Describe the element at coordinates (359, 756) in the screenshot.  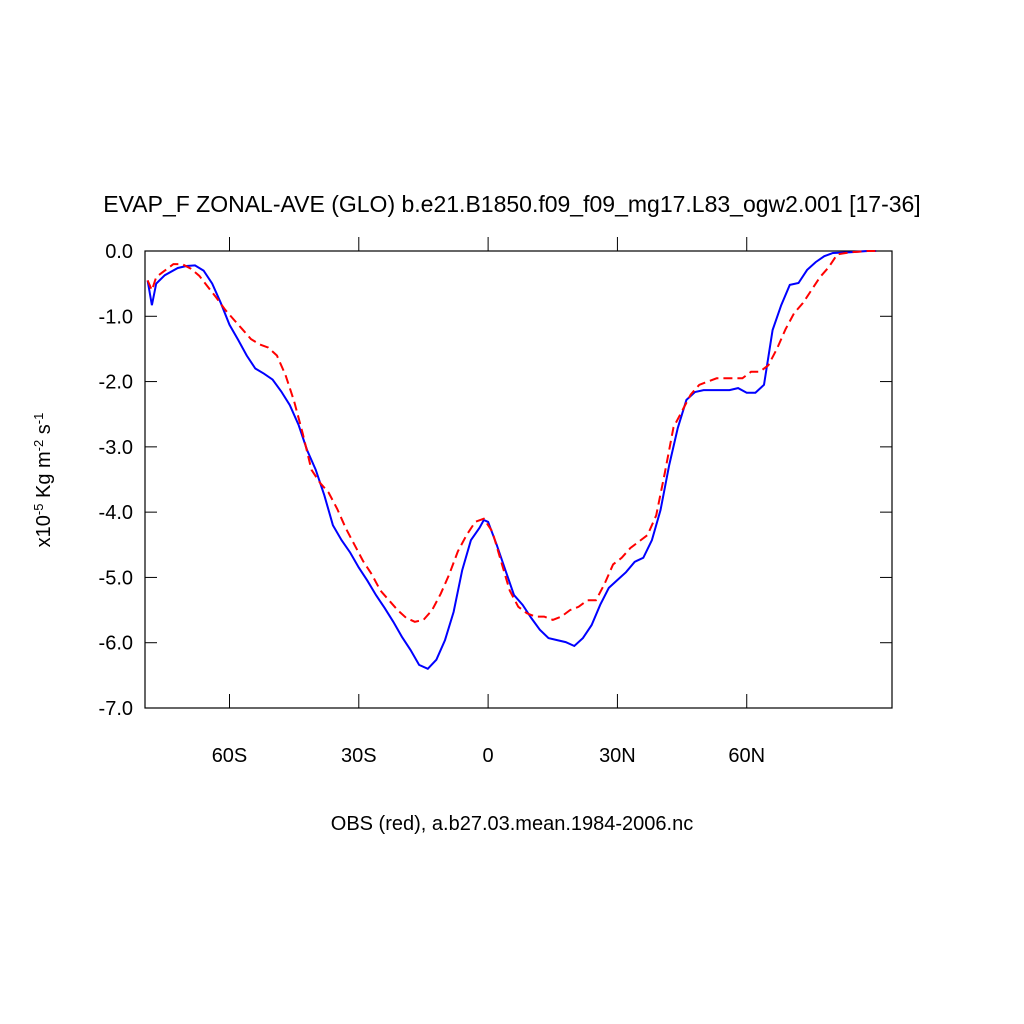
I see `x-tick-label: 30S` at that location.